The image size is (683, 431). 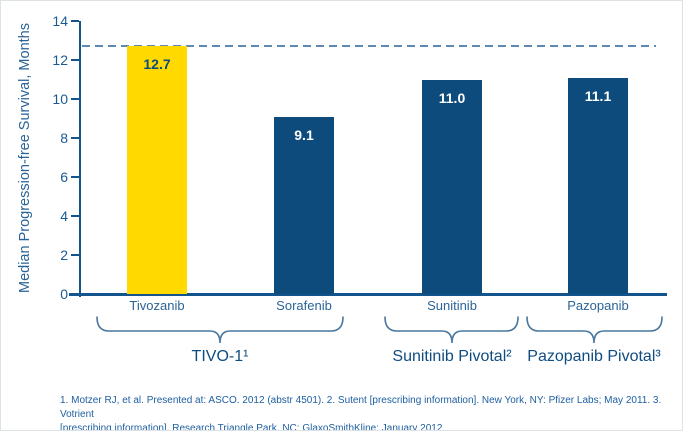 What do you see at coordinates (80, 159) in the screenshot?
I see `y-axis-line` at bounding box center [80, 159].